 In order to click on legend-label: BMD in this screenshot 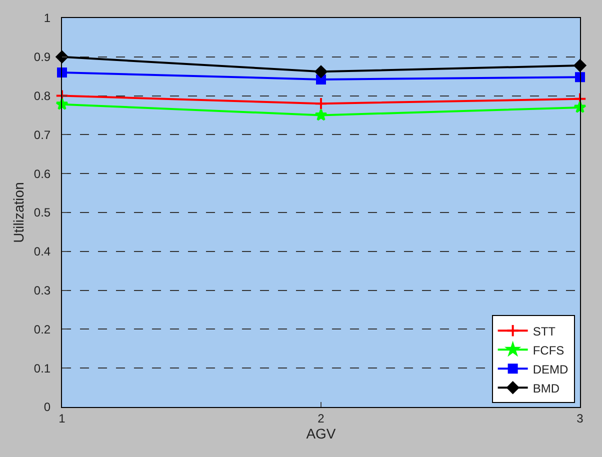, I will do `click(546, 388)`.